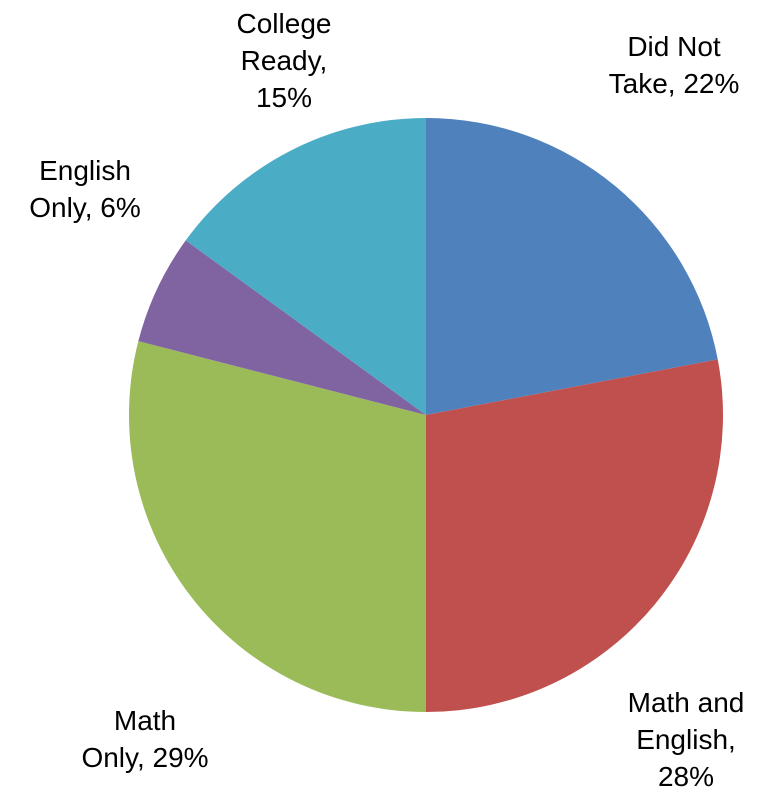 The image size is (775, 809). I want to click on pie-slice-did-not-take, so click(572, 266).